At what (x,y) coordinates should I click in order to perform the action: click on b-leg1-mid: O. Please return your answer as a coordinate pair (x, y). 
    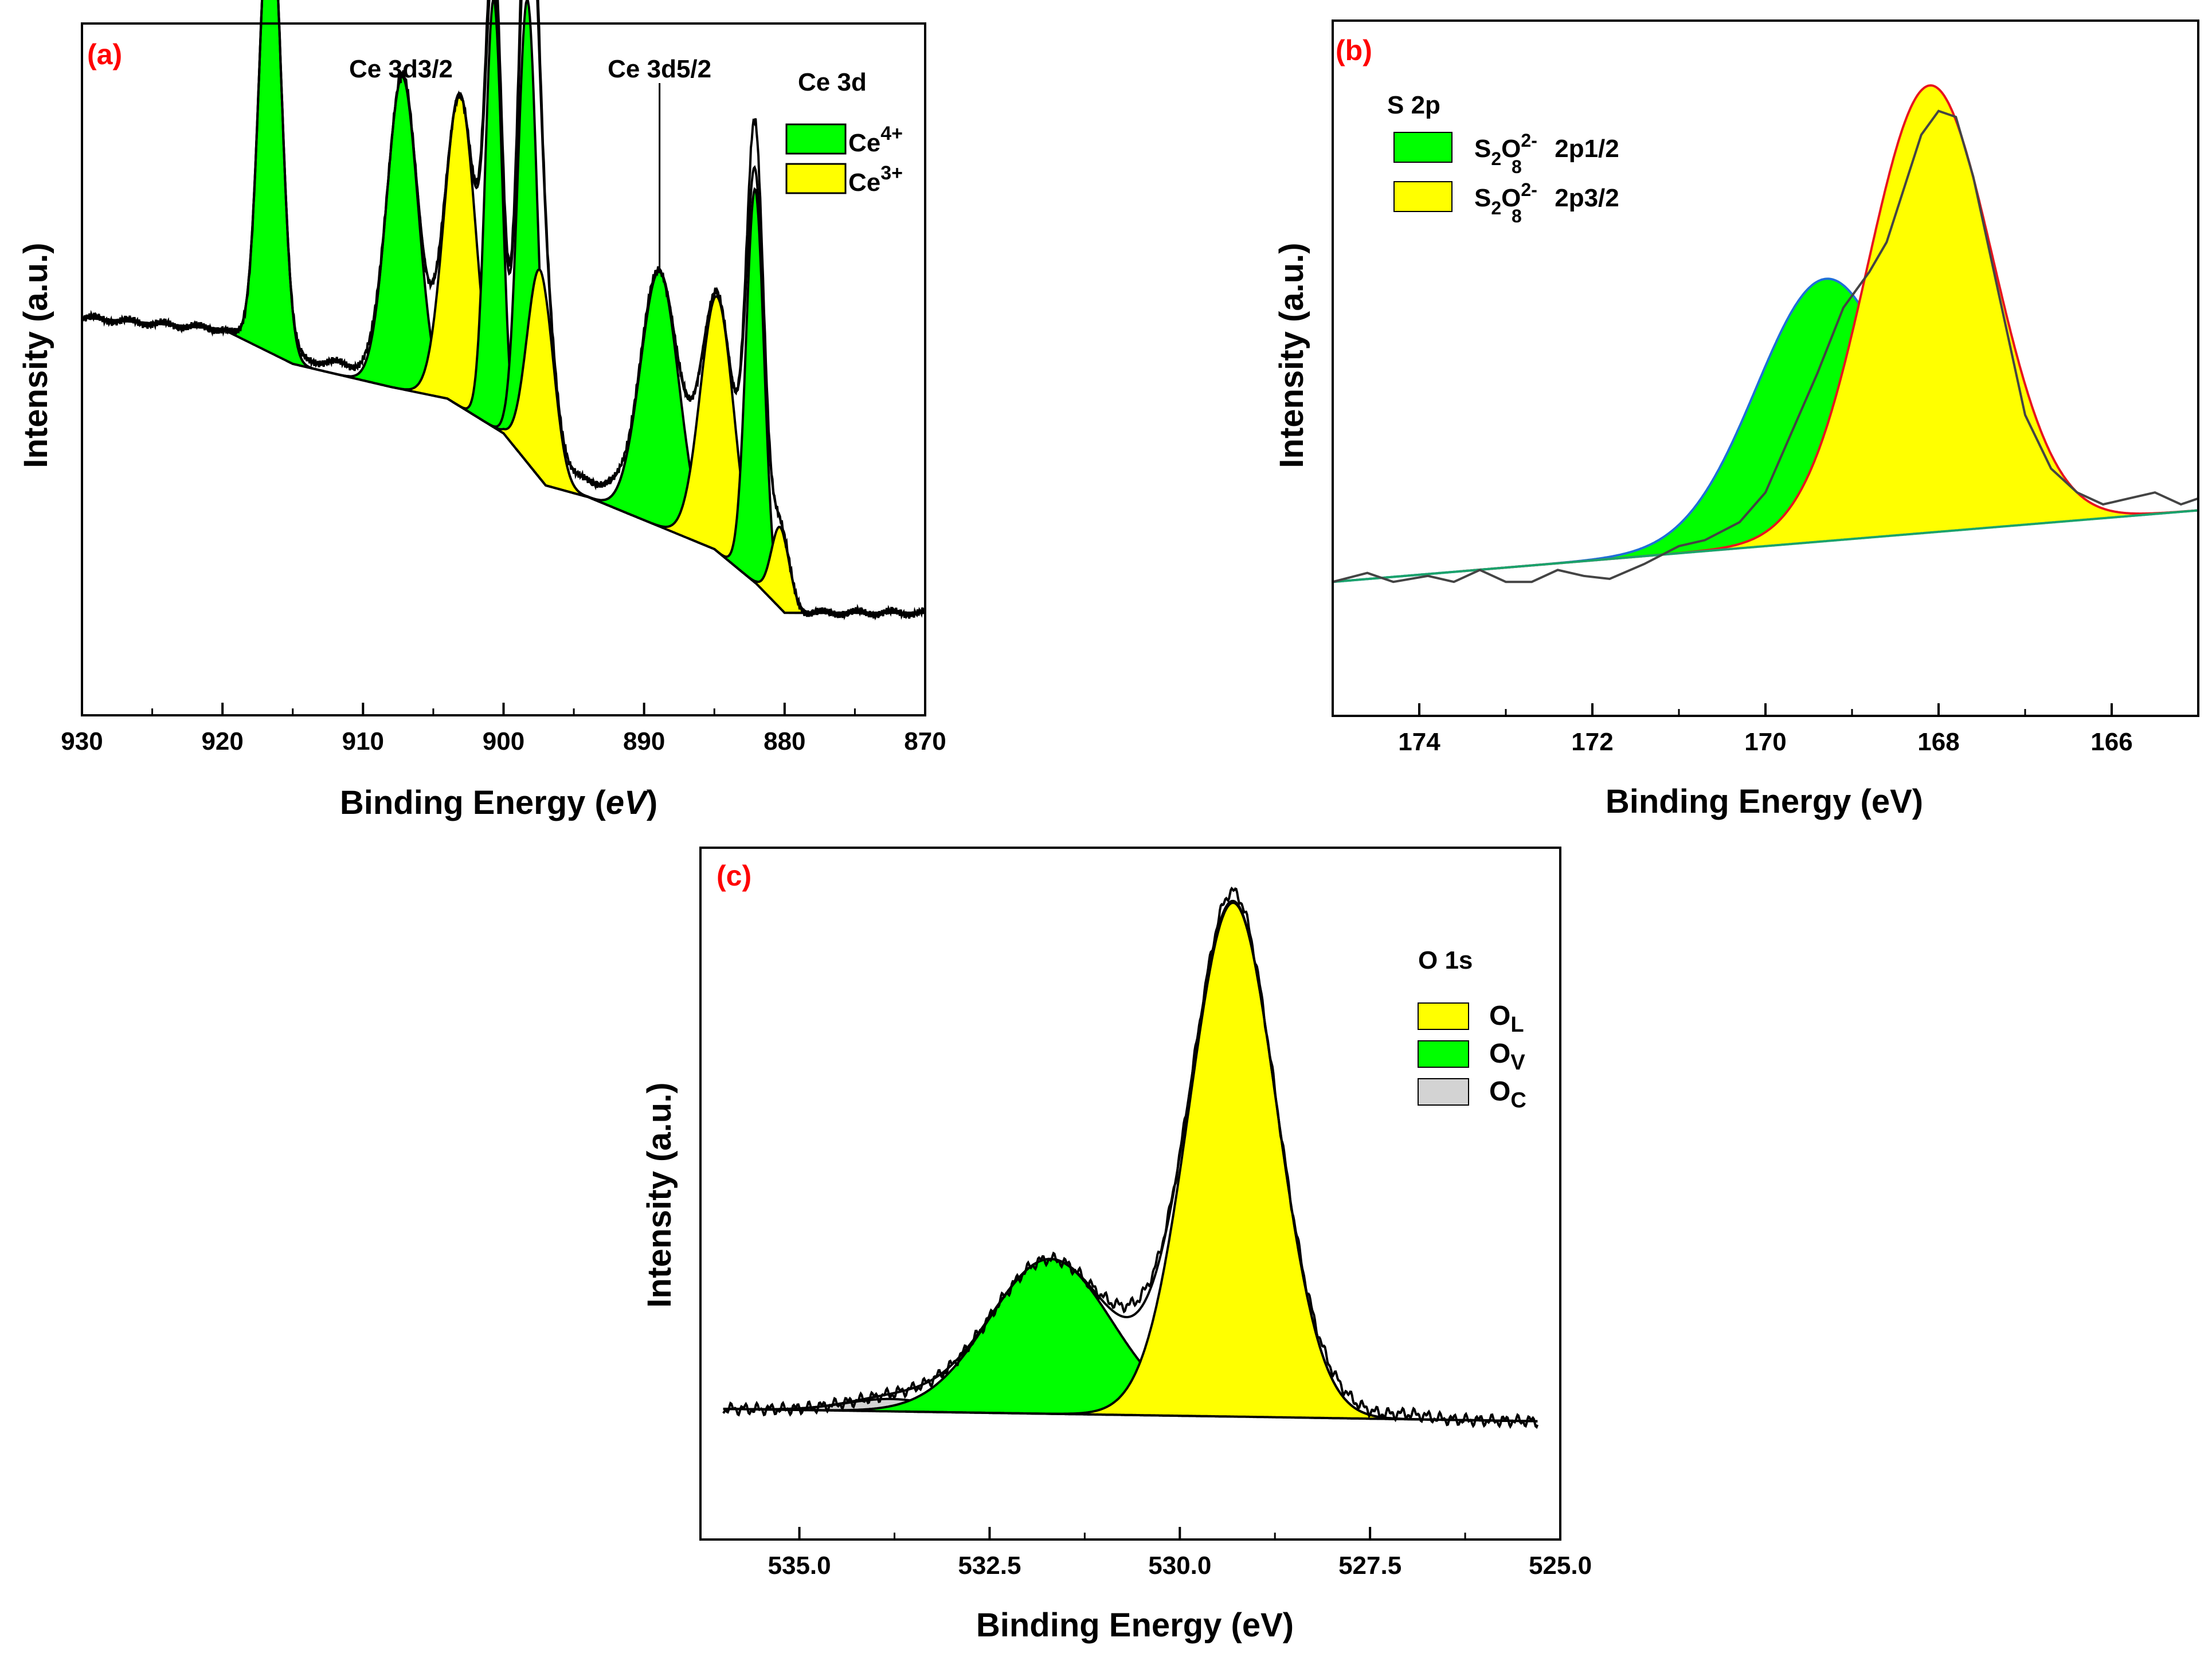
    Looking at the image, I should click on (1511, 149).